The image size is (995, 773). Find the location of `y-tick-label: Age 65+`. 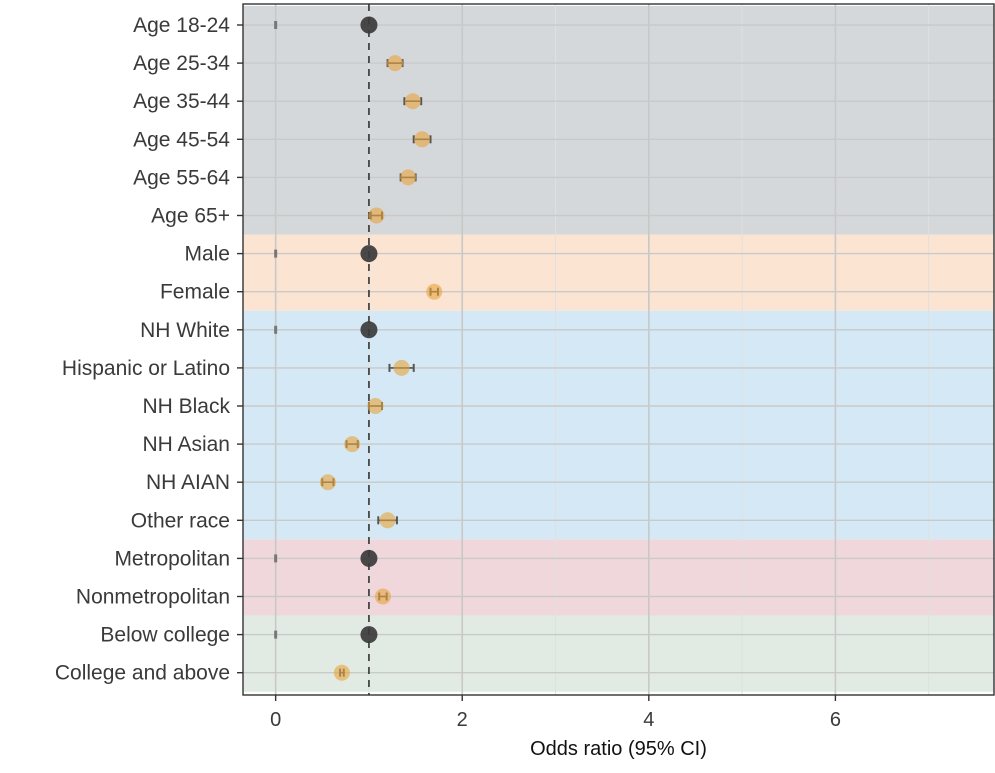

y-tick-label: Age 65+ is located at coordinates (190, 216).